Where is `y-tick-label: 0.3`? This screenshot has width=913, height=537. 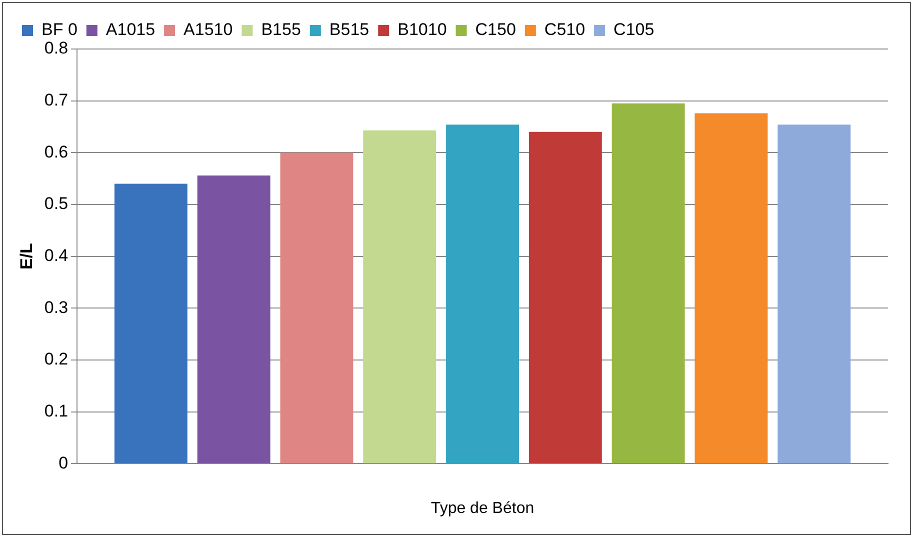
y-tick-label: 0.3 is located at coordinates (56, 307).